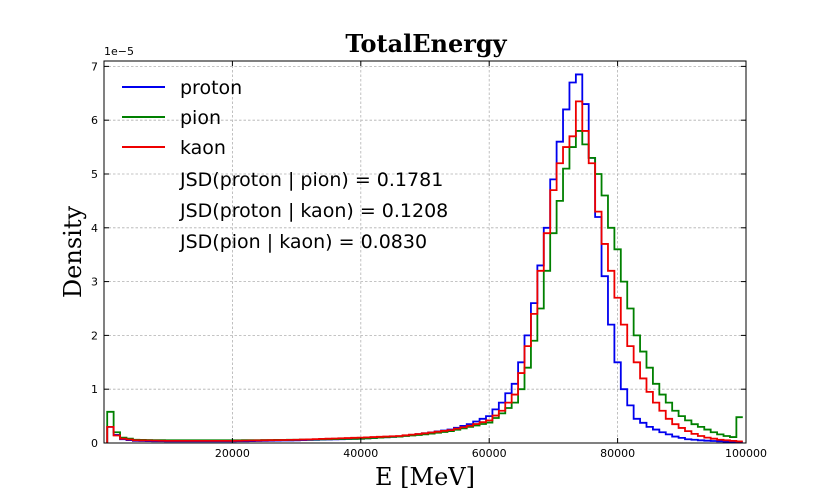  Describe the element at coordinates (211, 88) in the screenshot. I see `legend-label-proton: proton` at that location.